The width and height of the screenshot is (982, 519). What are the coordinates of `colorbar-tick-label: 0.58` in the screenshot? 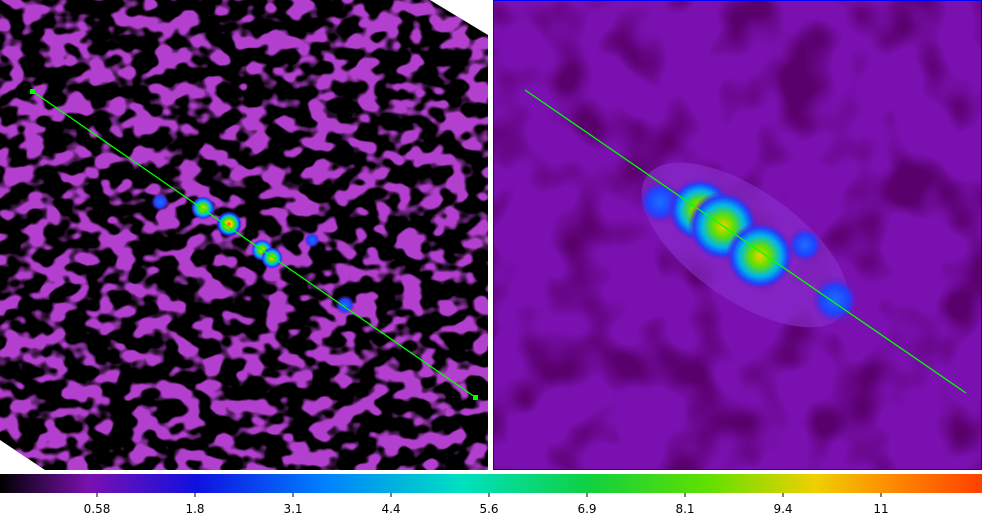 It's located at (97, 509).